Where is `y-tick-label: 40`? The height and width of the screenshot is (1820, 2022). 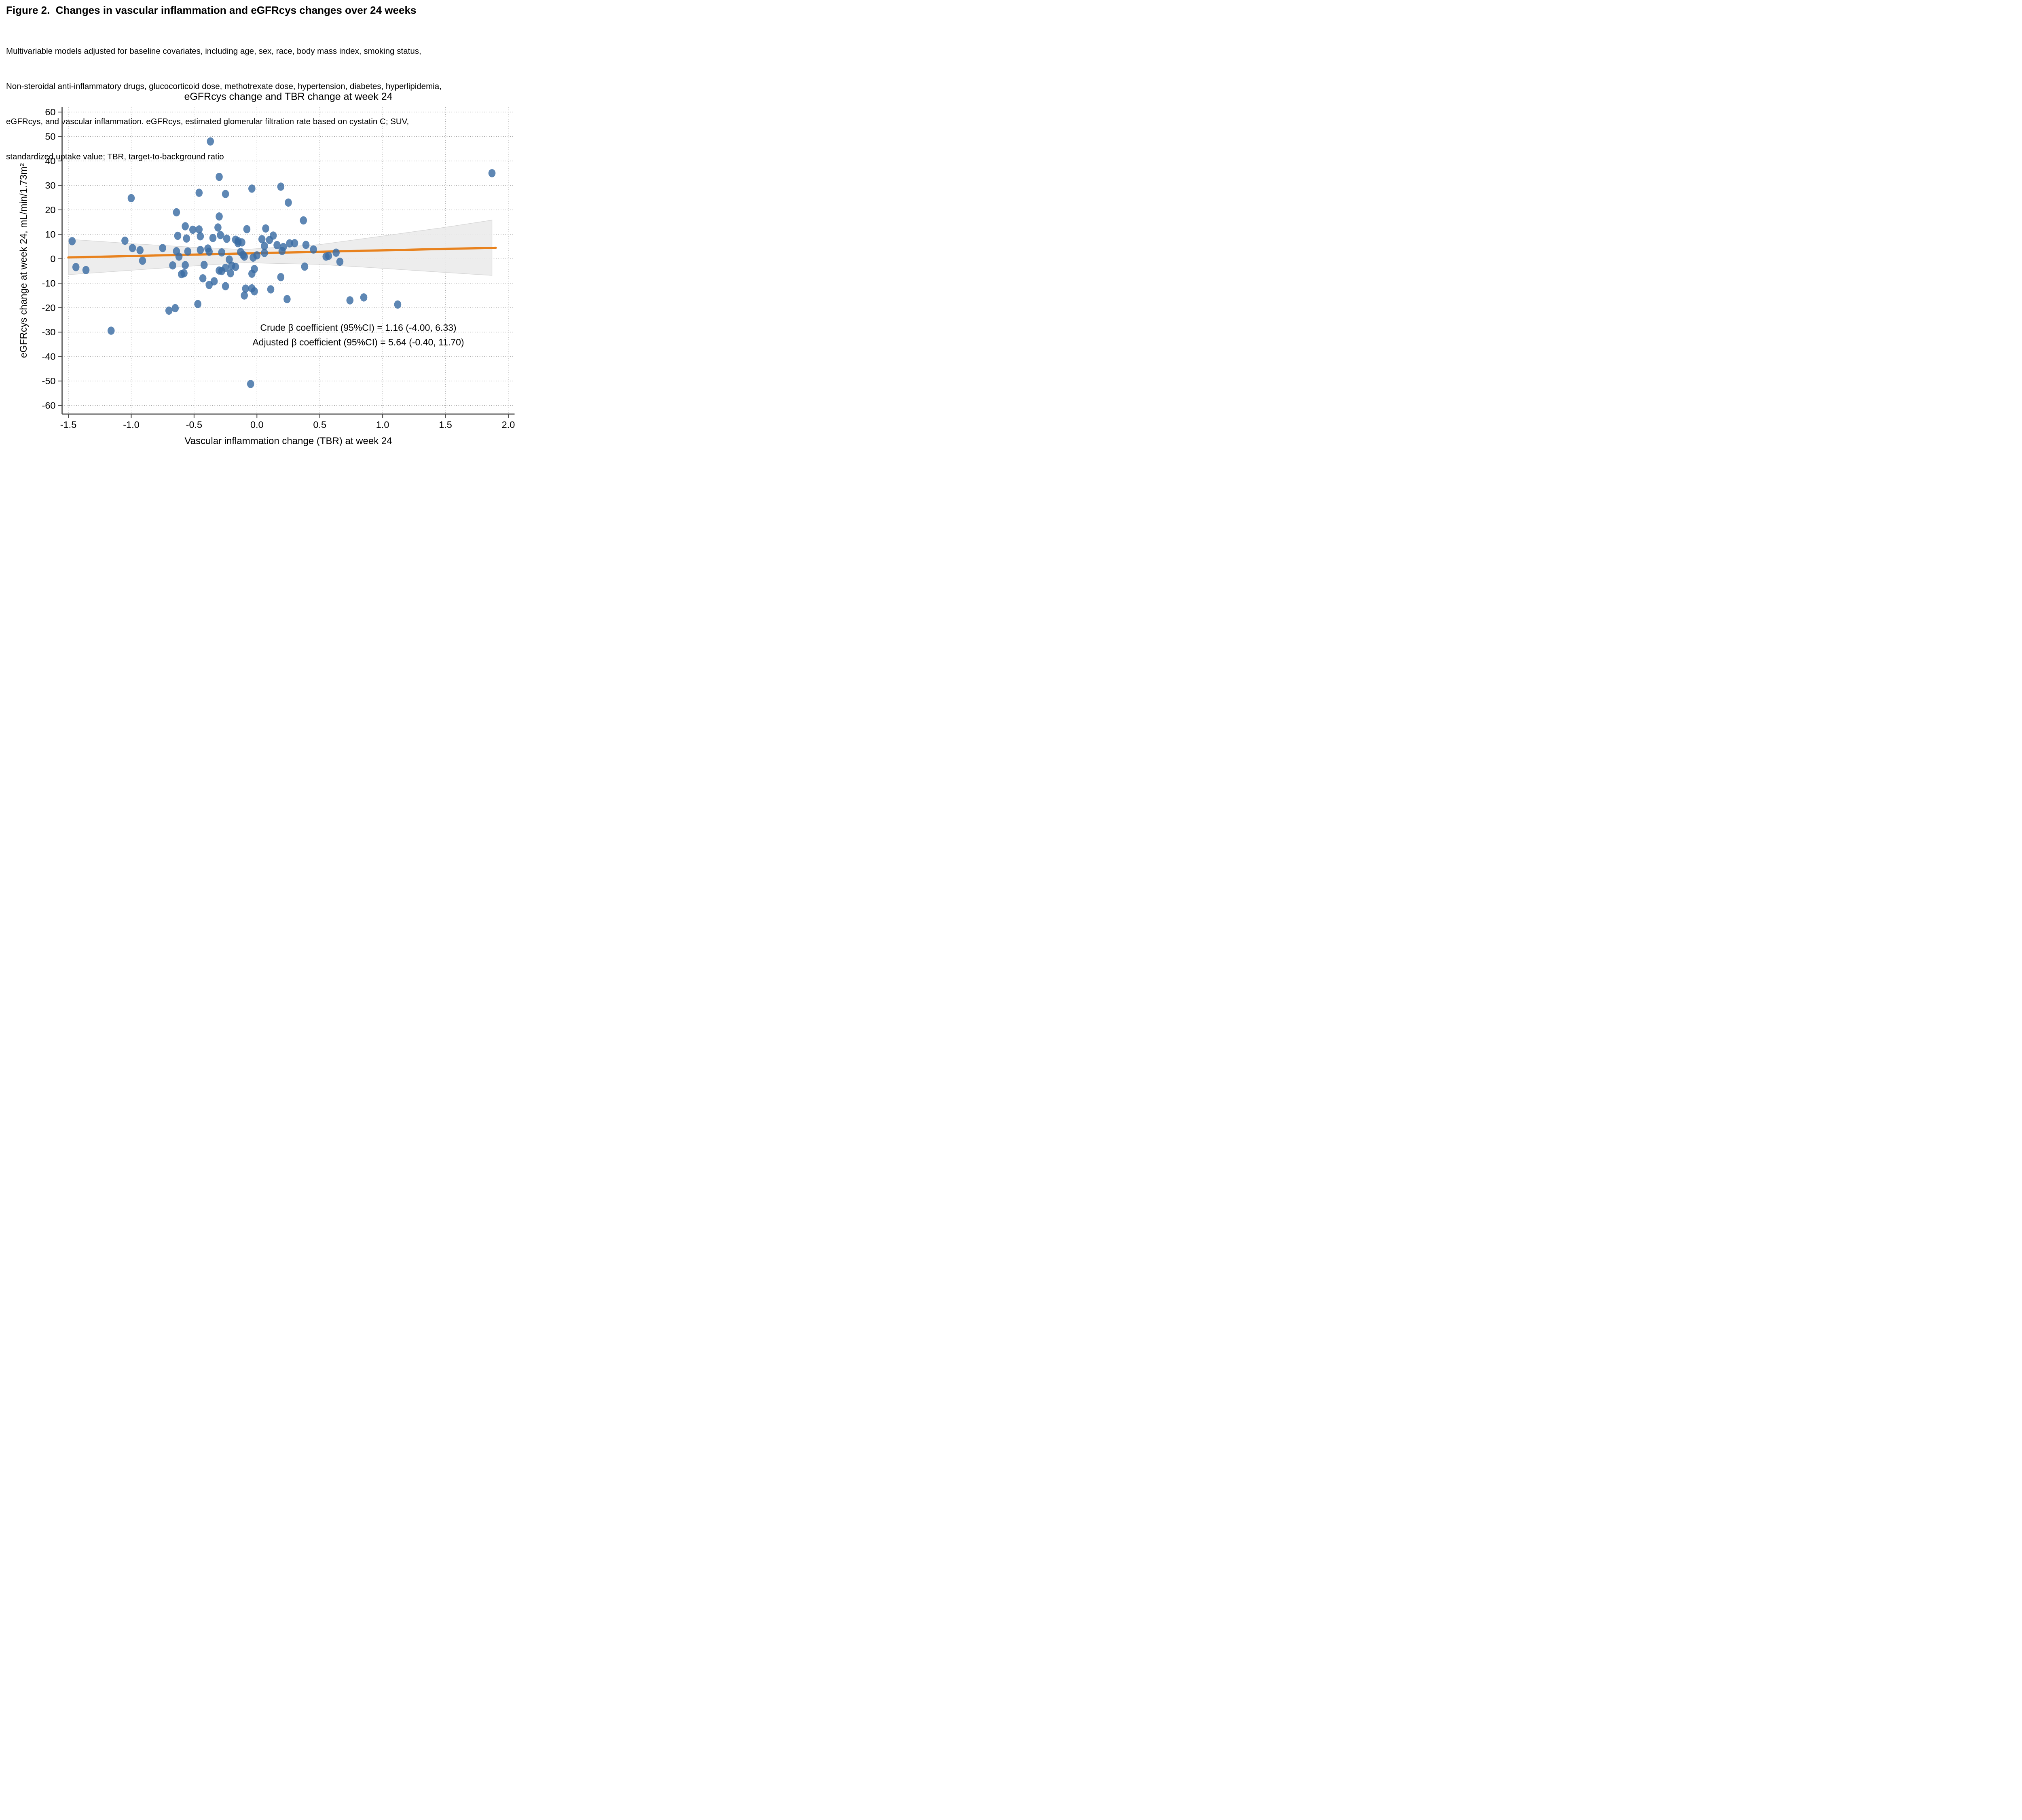
y-tick-label: 40 is located at coordinates (50, 161).